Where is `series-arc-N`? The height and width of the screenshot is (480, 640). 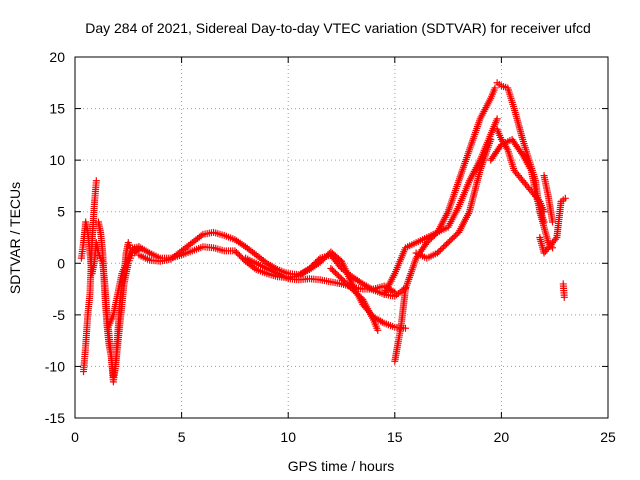 series-arc-N is located at coordinates (517, 181).